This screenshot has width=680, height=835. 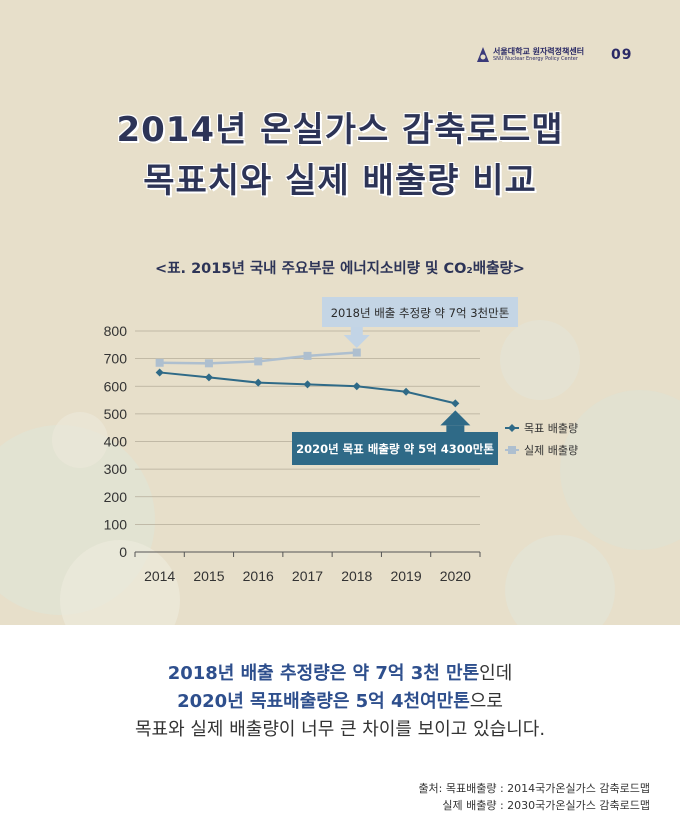 I want to click on chart-subtitle: <표. 2015년 국내 주요부문 에너지소비량 및 CO₂배출량>, so click(x=340, y=269).